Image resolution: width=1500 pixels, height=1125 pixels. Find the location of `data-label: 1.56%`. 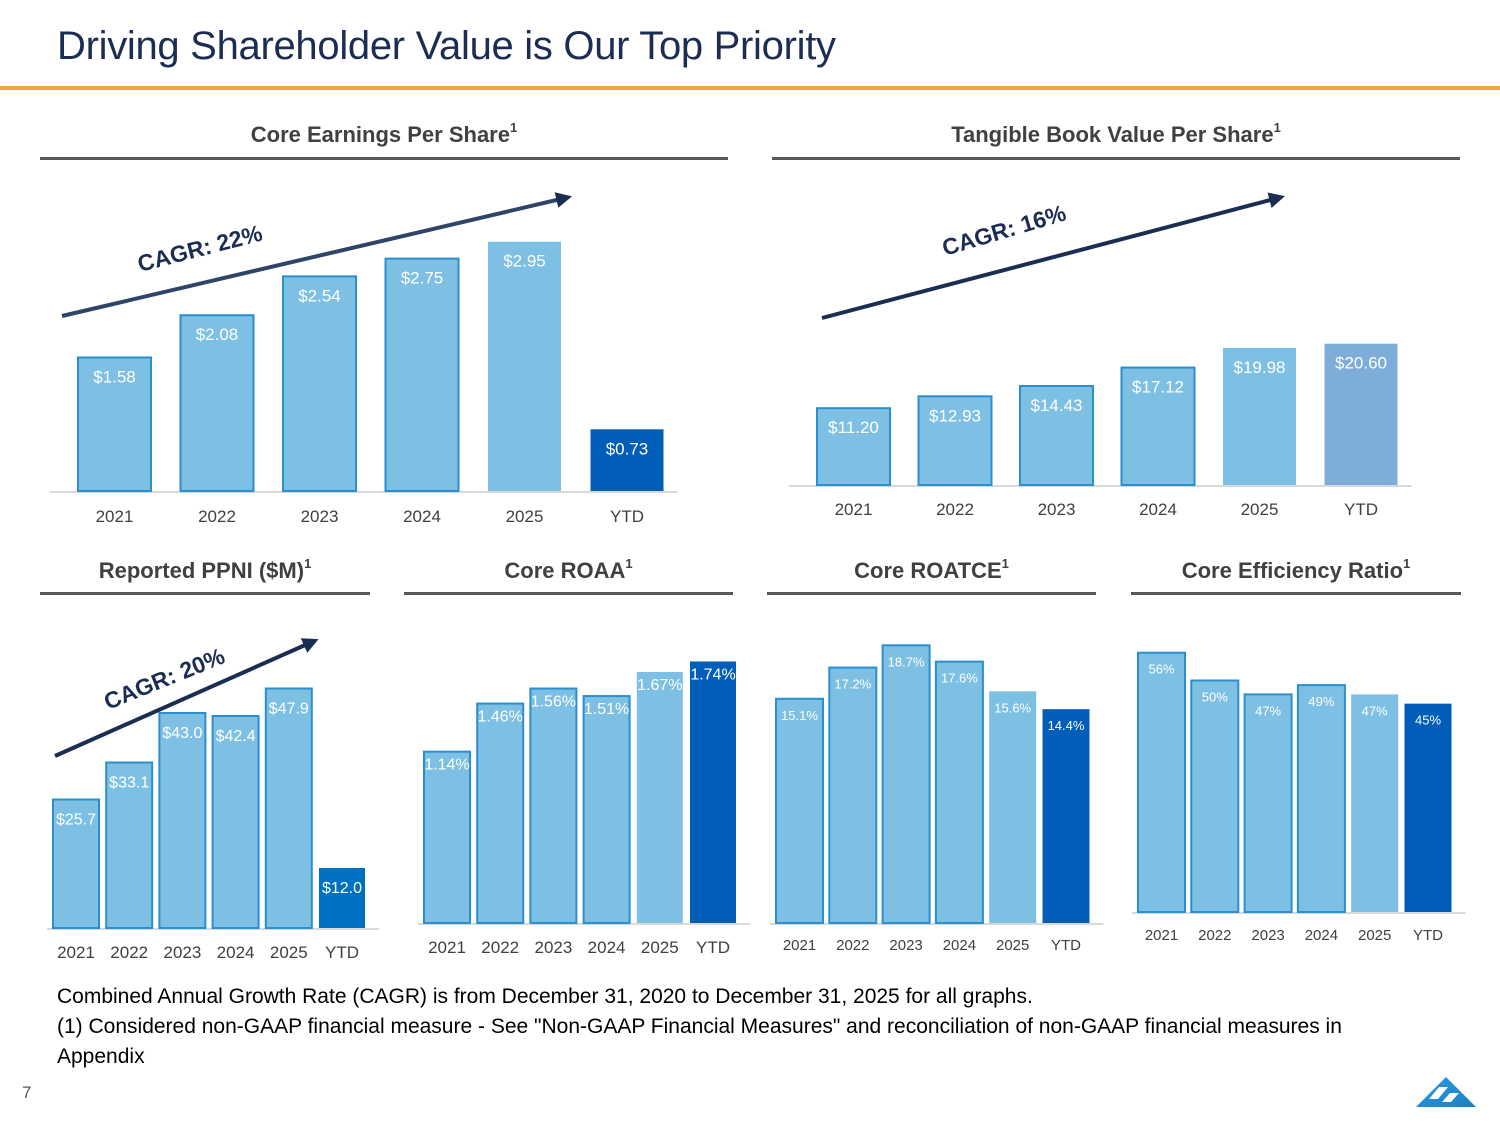

data-label: 1.56% is located at coordinates (553, 702).